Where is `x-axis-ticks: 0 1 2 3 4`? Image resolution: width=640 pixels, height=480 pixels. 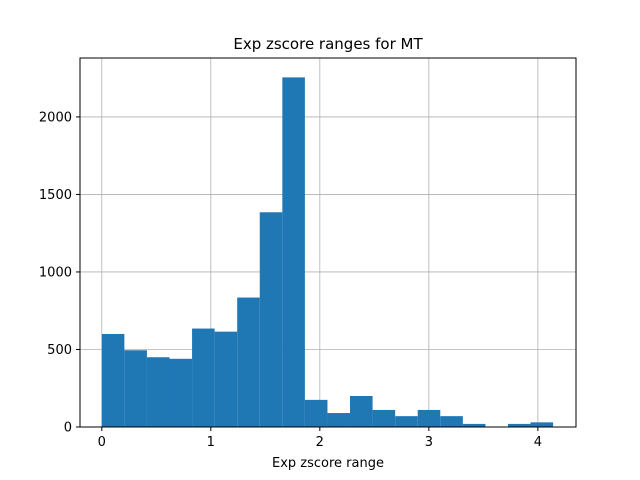 x-axis-ticks: 0 1 2 3 4 is located at coordinates (320, 438).